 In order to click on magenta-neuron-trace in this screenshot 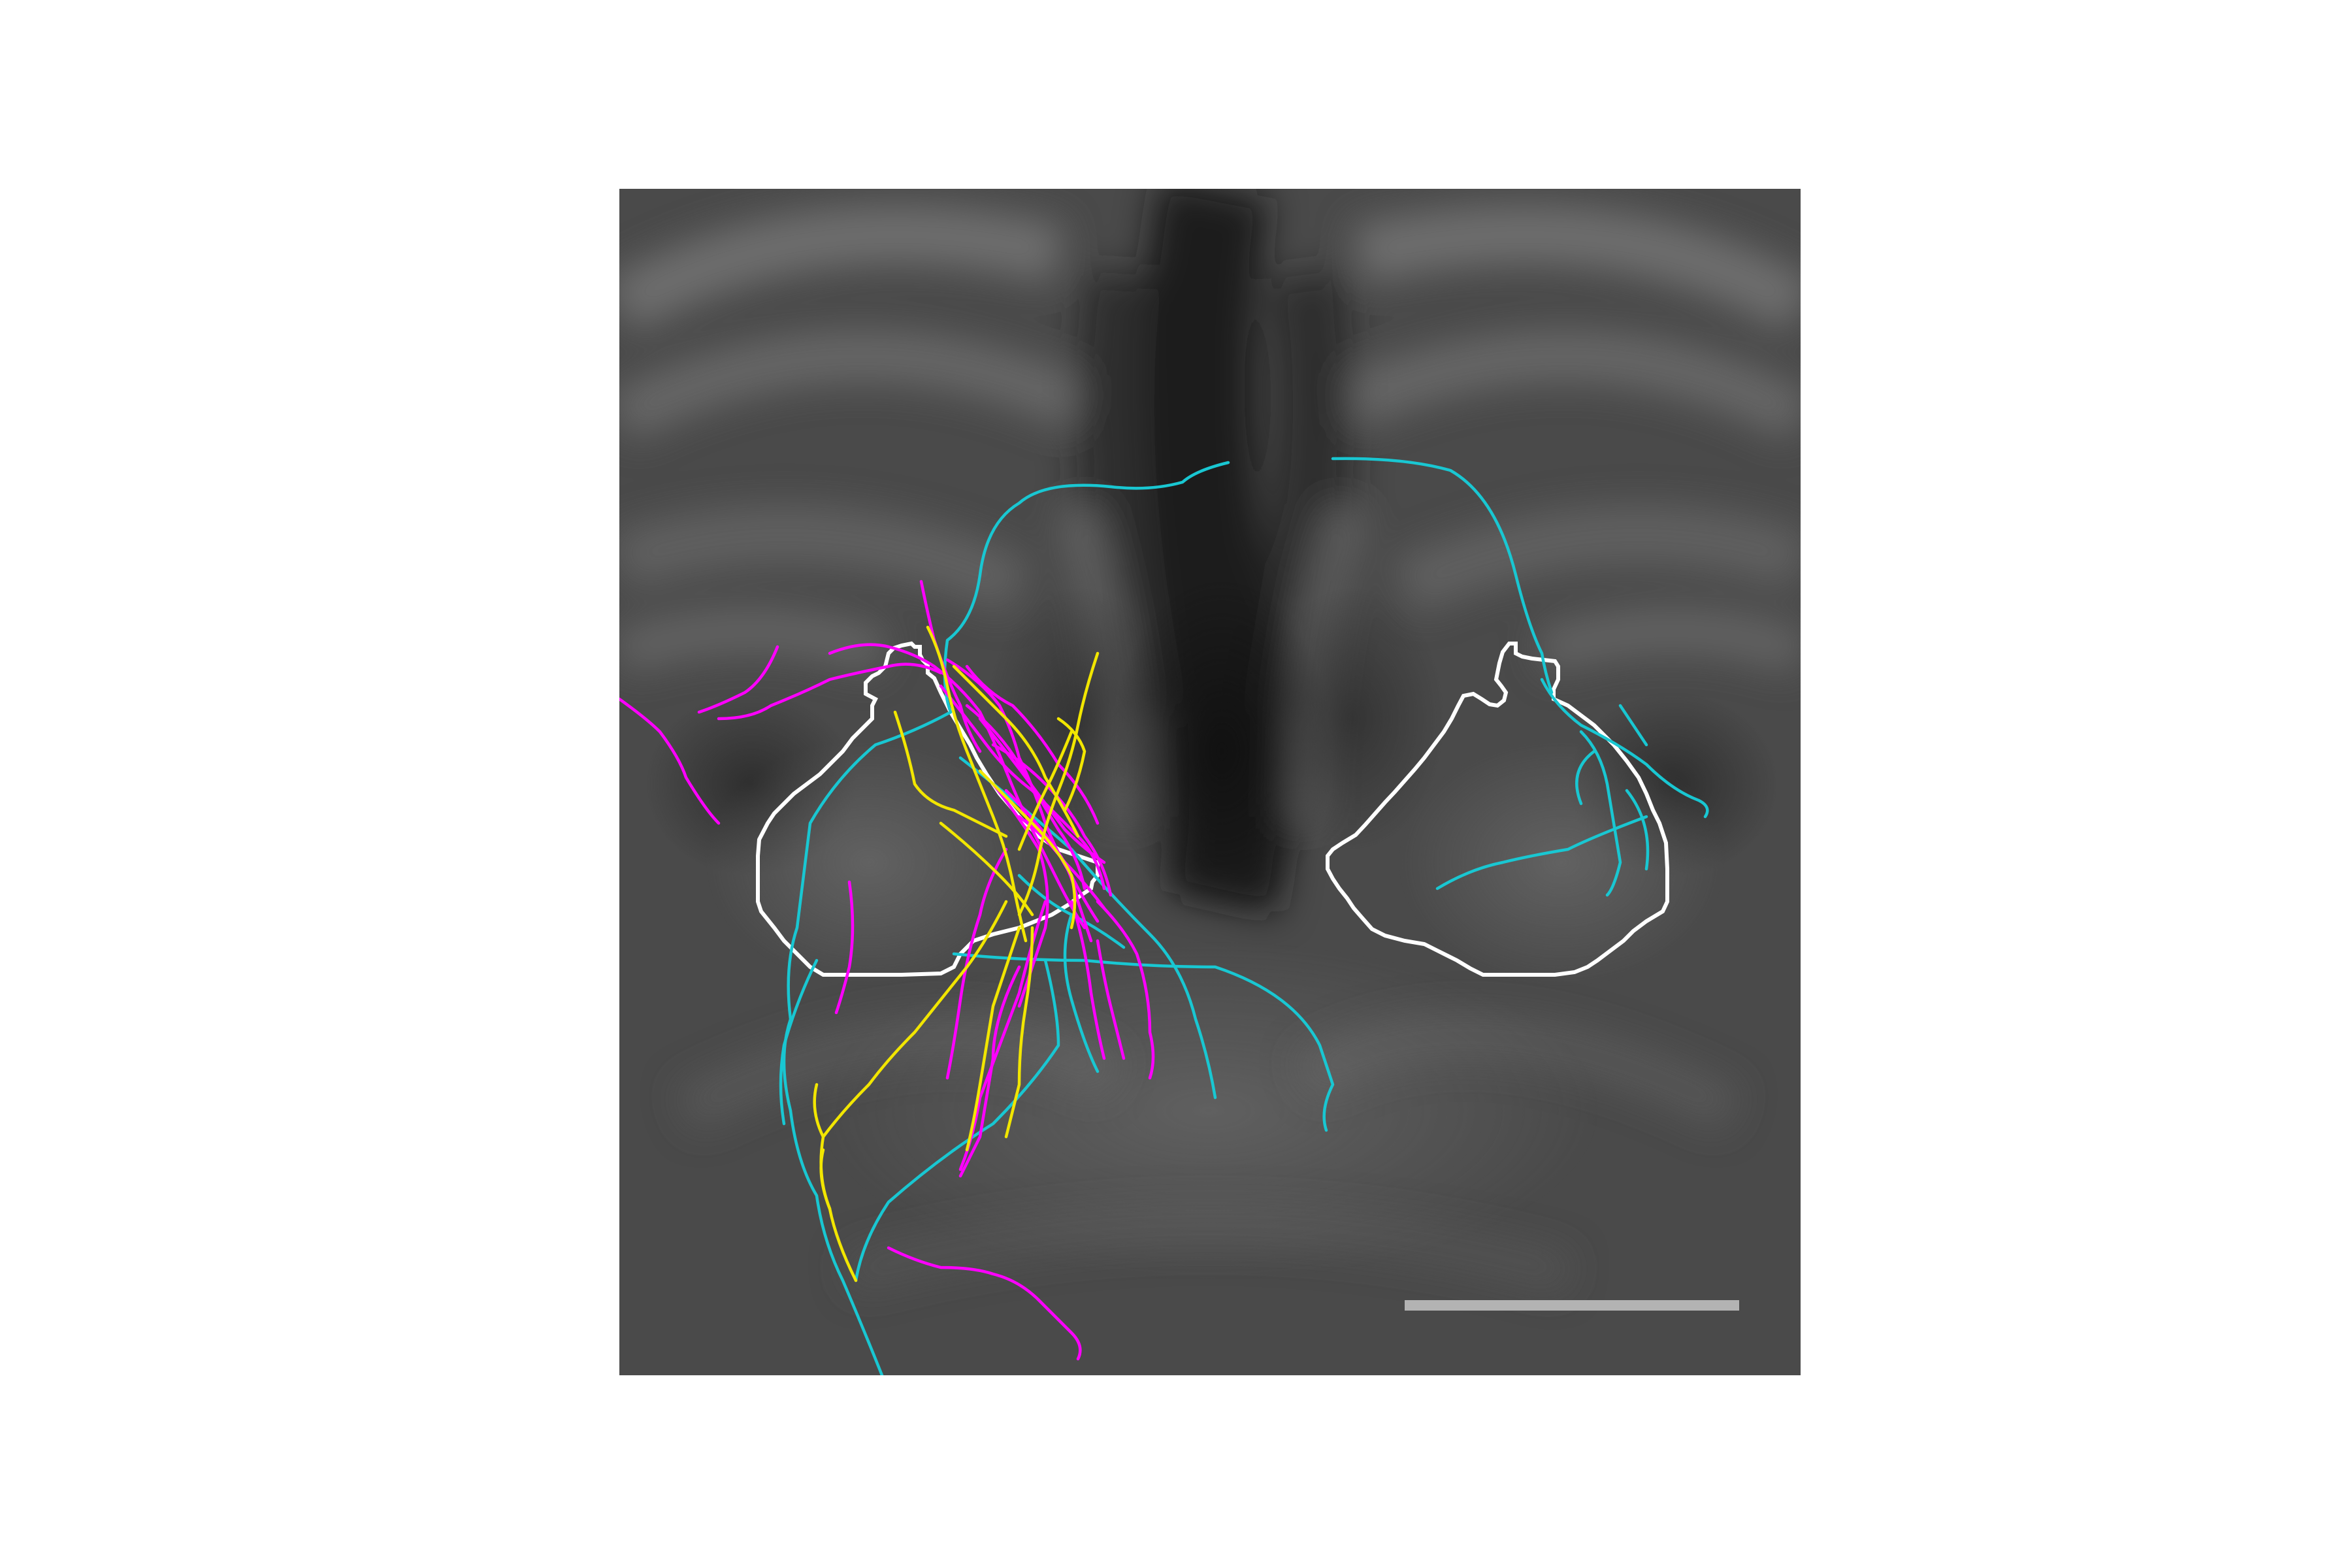, I will do `click(887, 970)`.